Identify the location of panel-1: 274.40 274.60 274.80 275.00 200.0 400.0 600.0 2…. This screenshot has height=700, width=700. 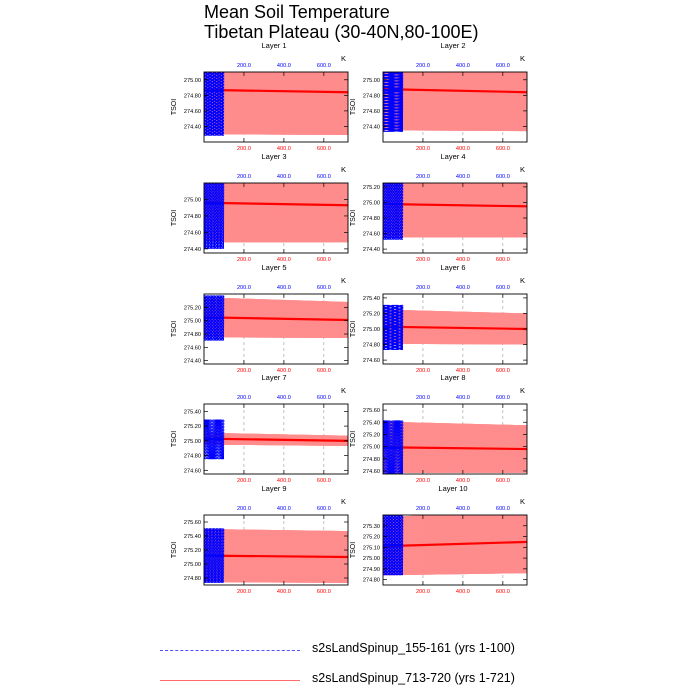
(260, 96).